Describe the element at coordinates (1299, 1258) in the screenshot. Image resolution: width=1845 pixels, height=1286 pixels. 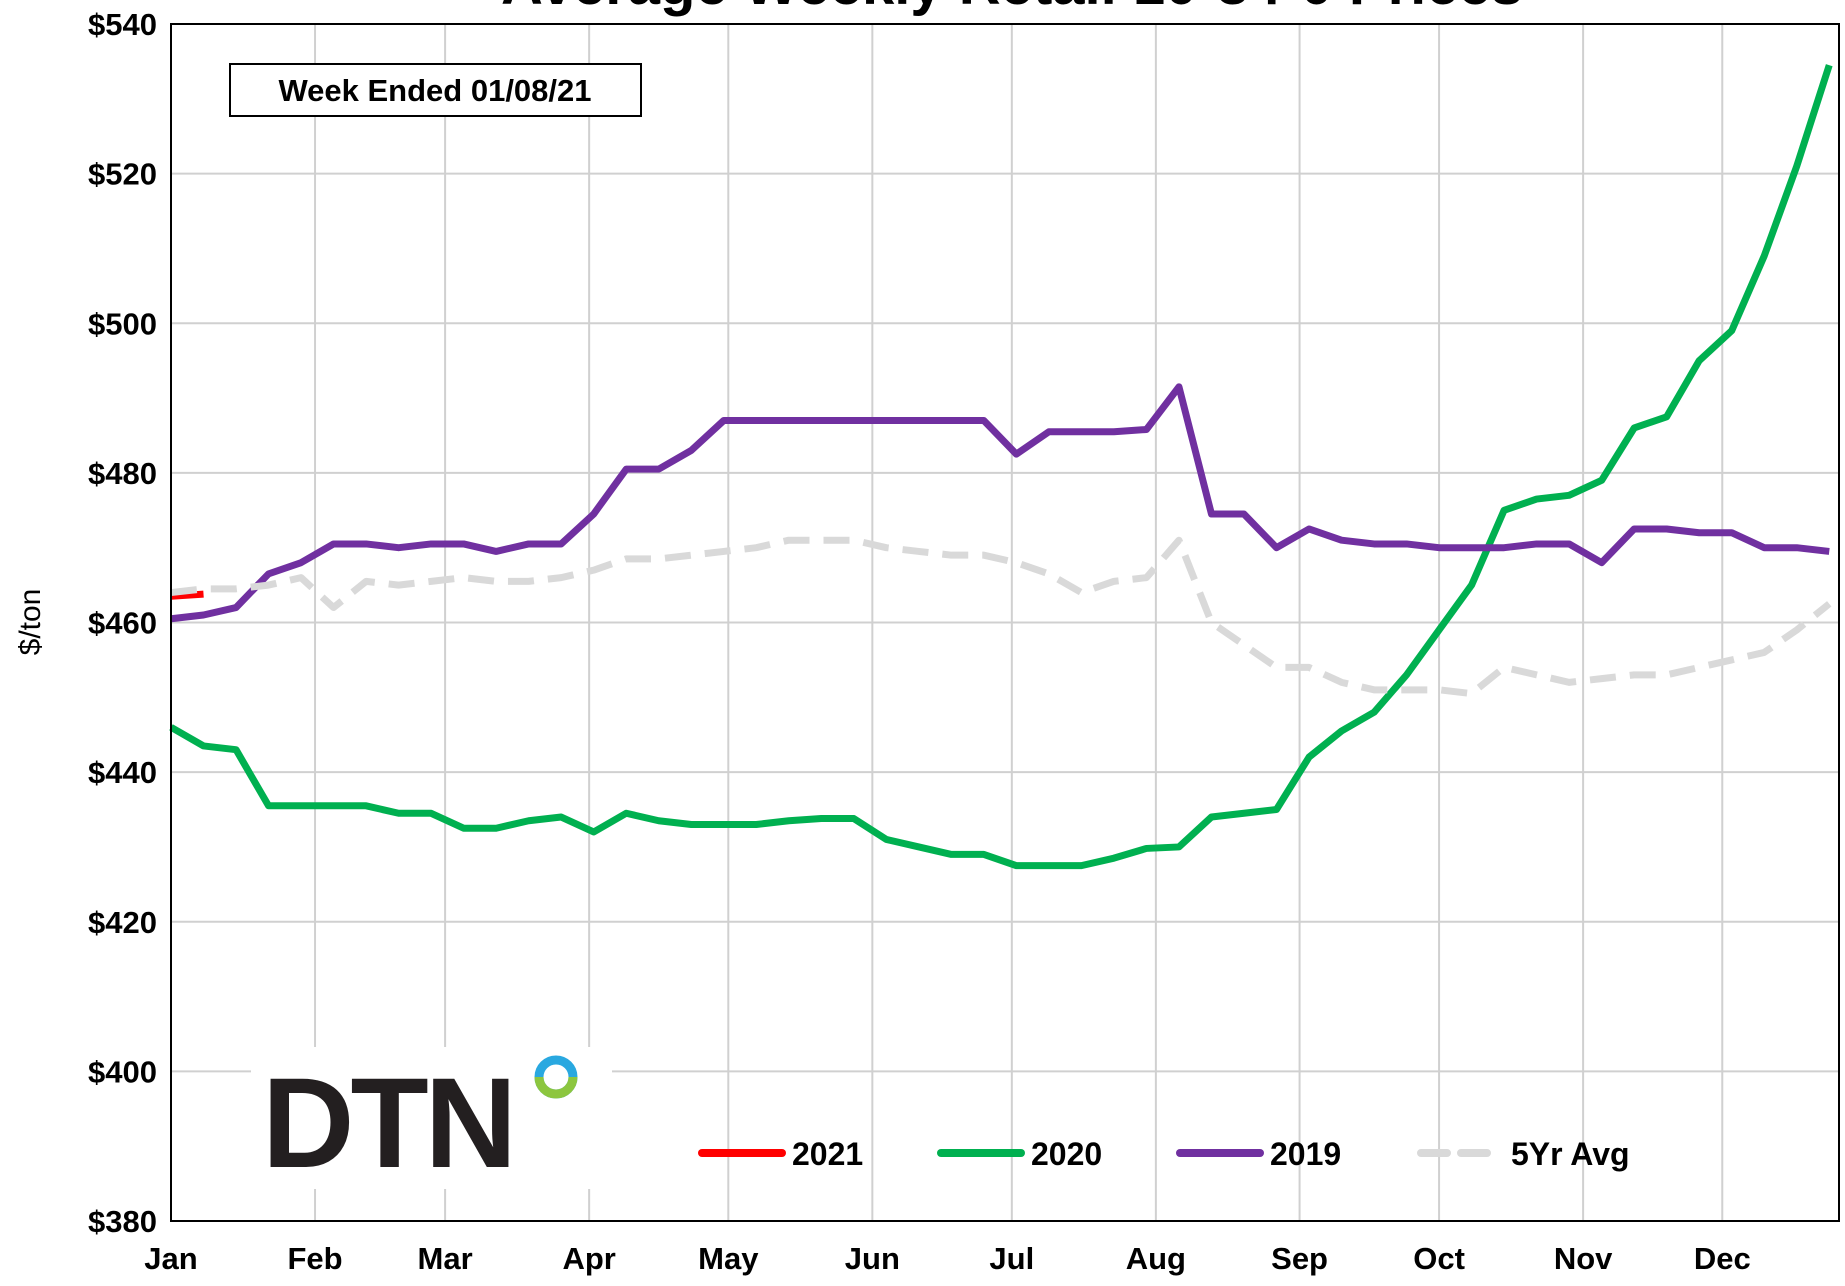
I see `x-tick-label: Sep` at that location.